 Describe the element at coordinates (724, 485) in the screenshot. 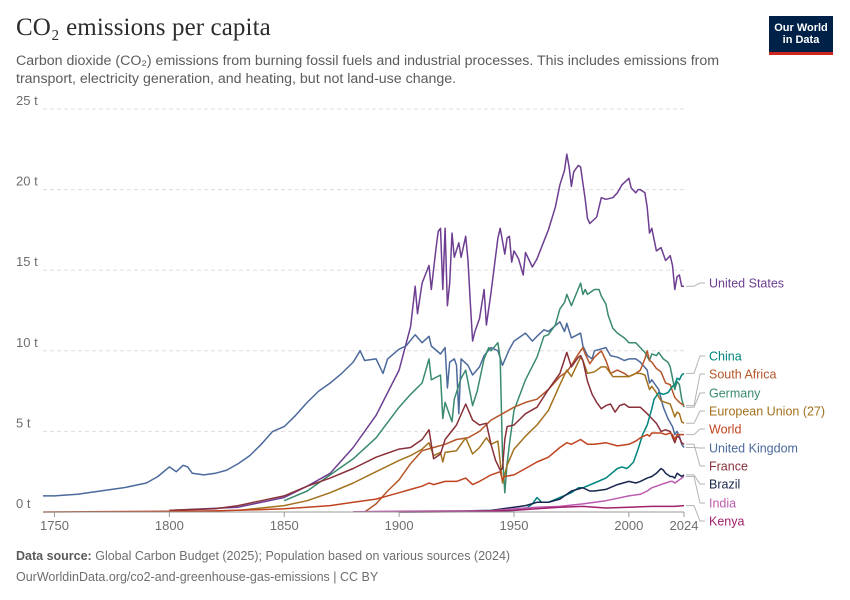

I see `legend-label-brazil: Brazil` at that location.